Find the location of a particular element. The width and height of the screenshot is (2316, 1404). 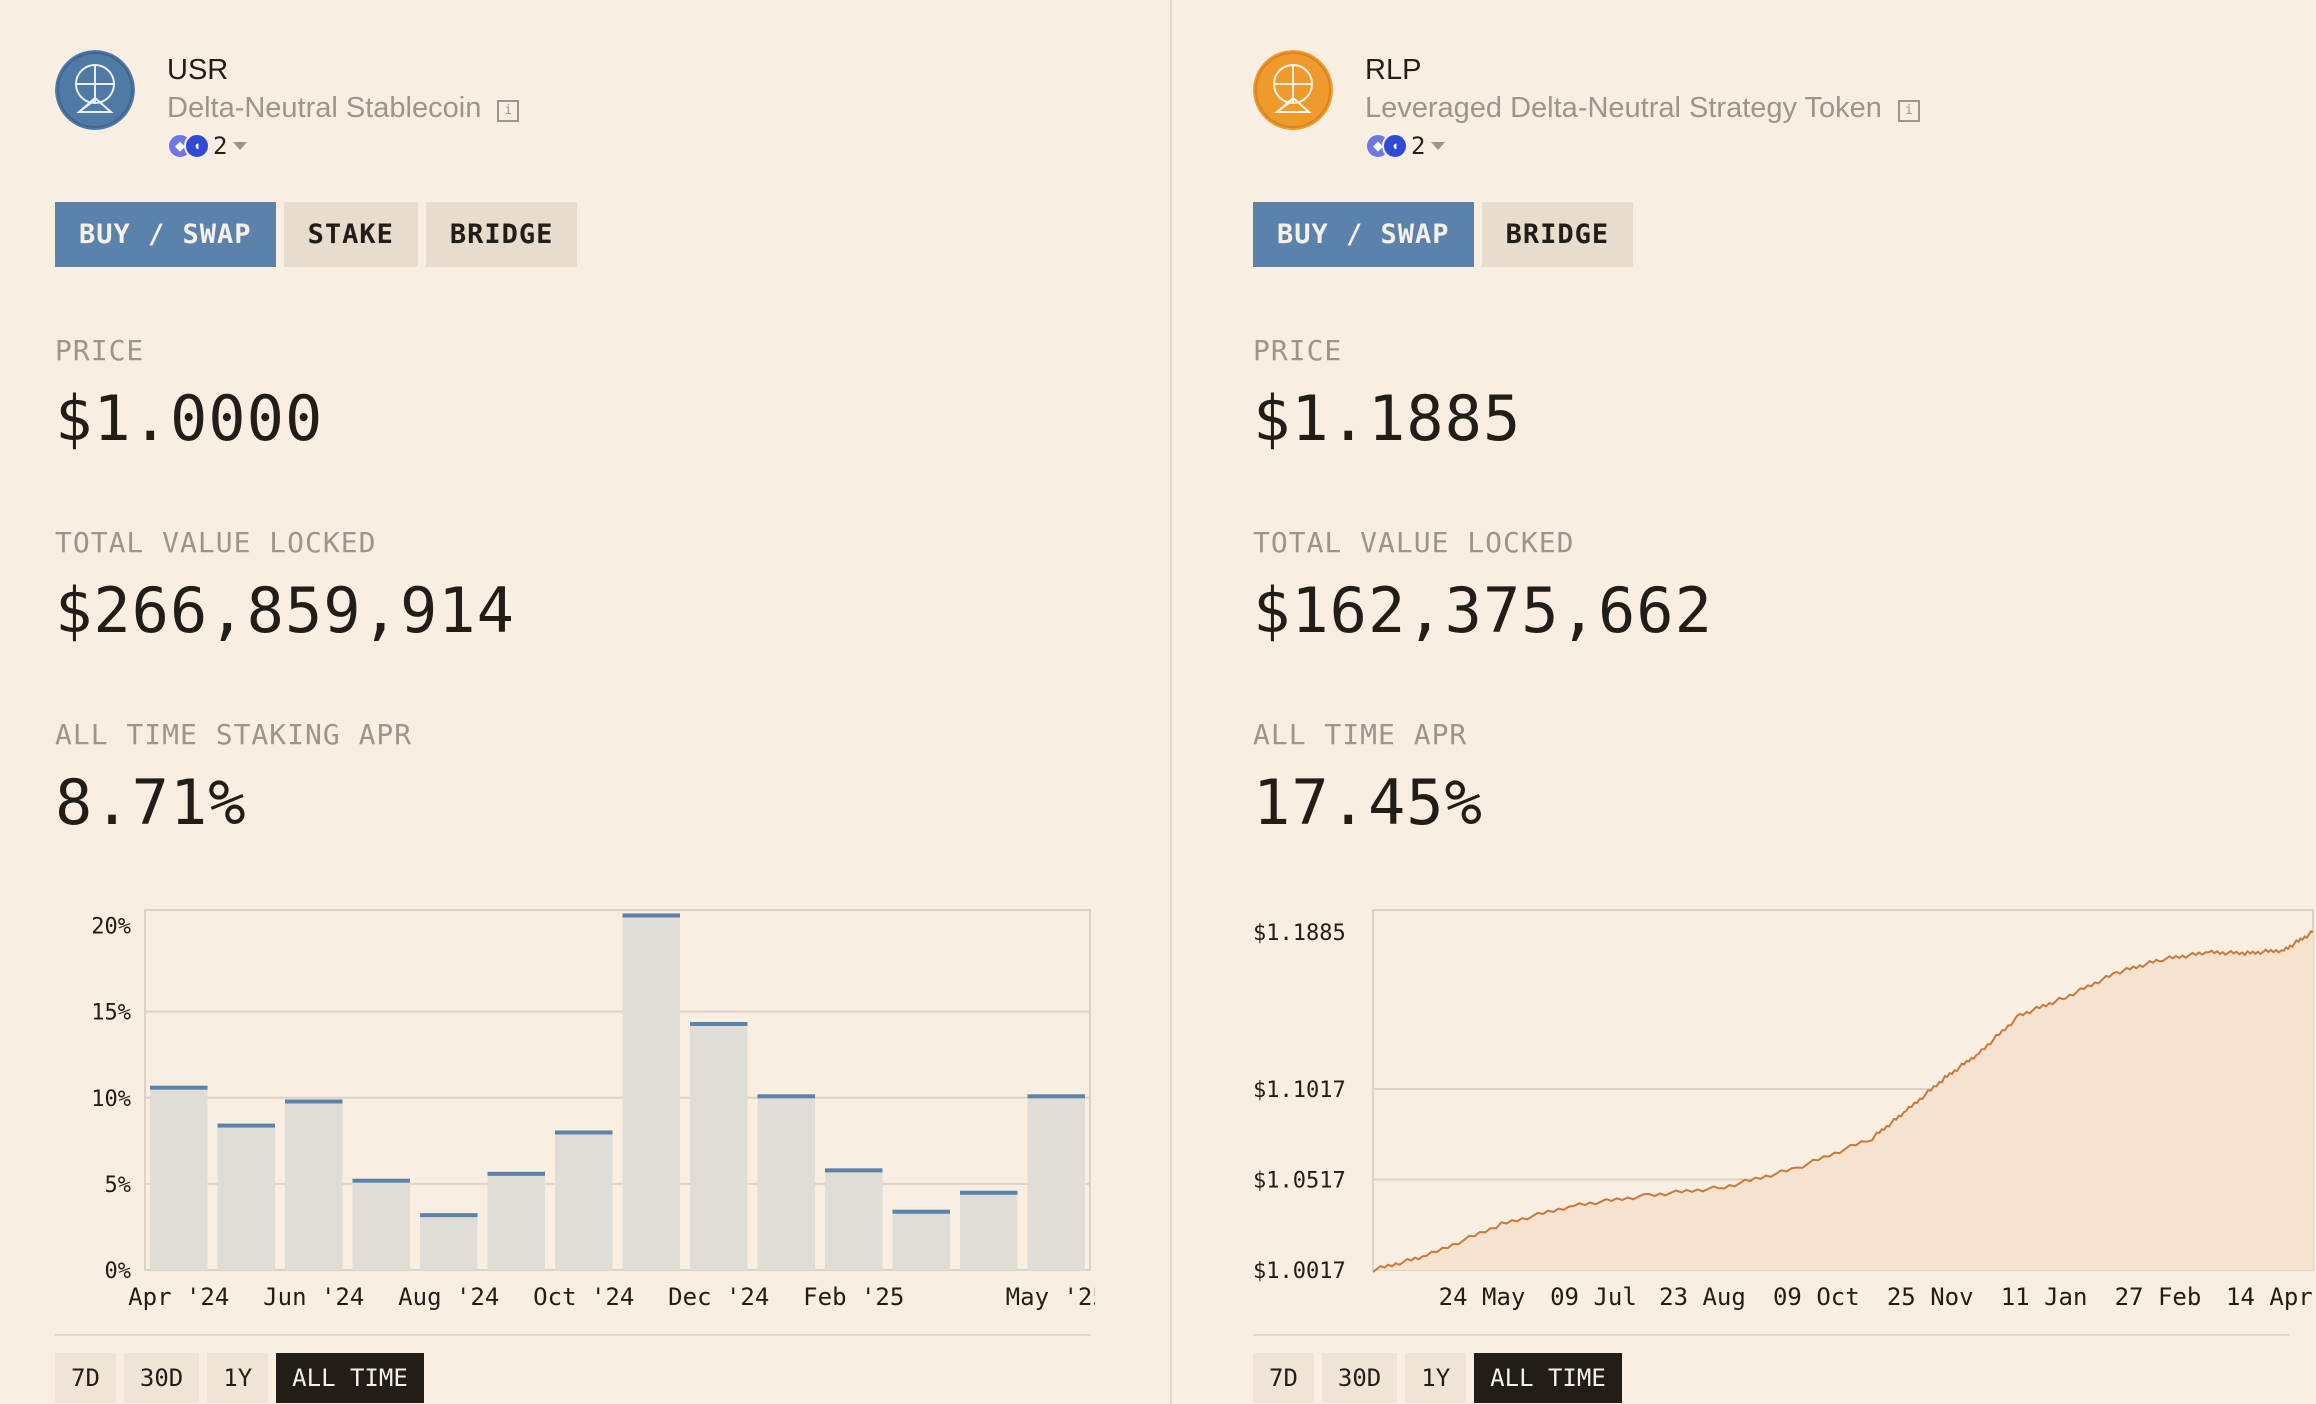

usr-range-all-time-button: ALL TIME is located at coordinates (350, 1378).